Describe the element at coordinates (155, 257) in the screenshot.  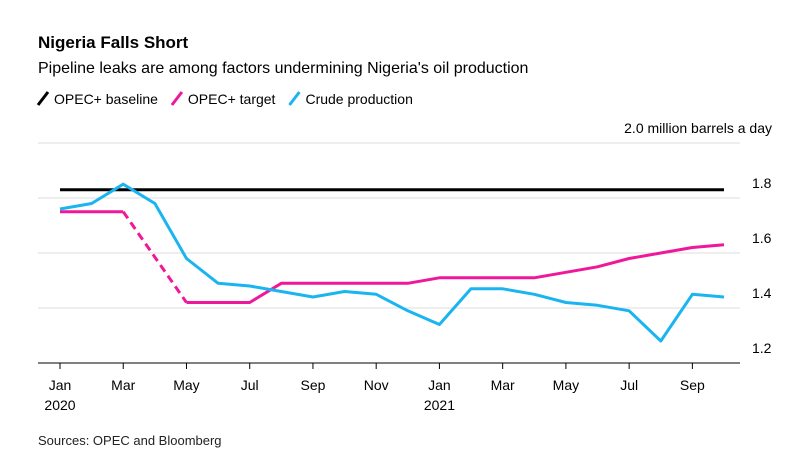
I see `gap-connector` at that location.